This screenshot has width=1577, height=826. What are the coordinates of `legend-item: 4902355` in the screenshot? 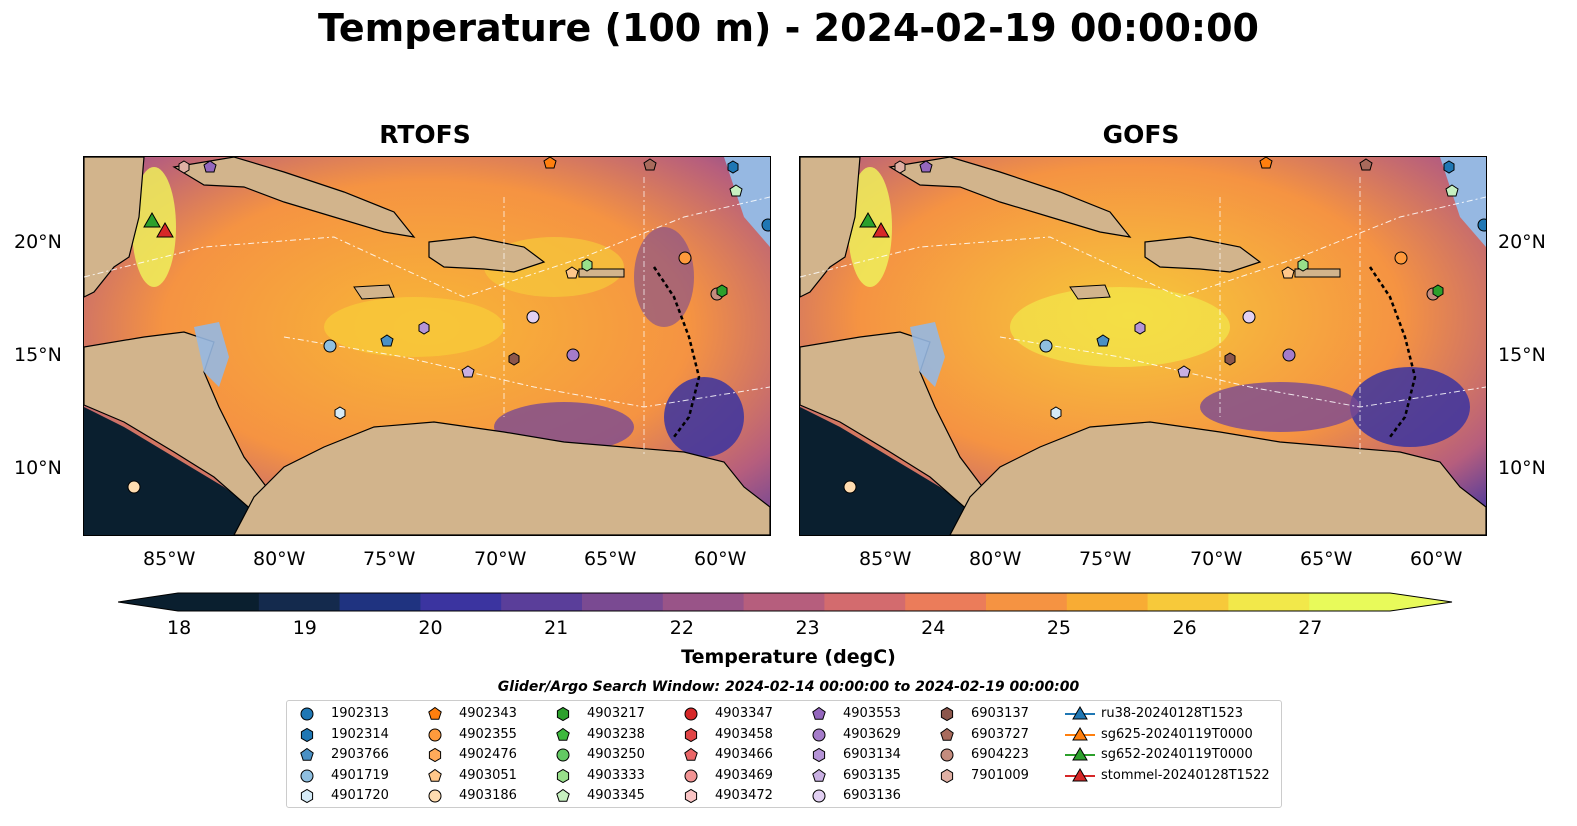 It's located at (525, 735).